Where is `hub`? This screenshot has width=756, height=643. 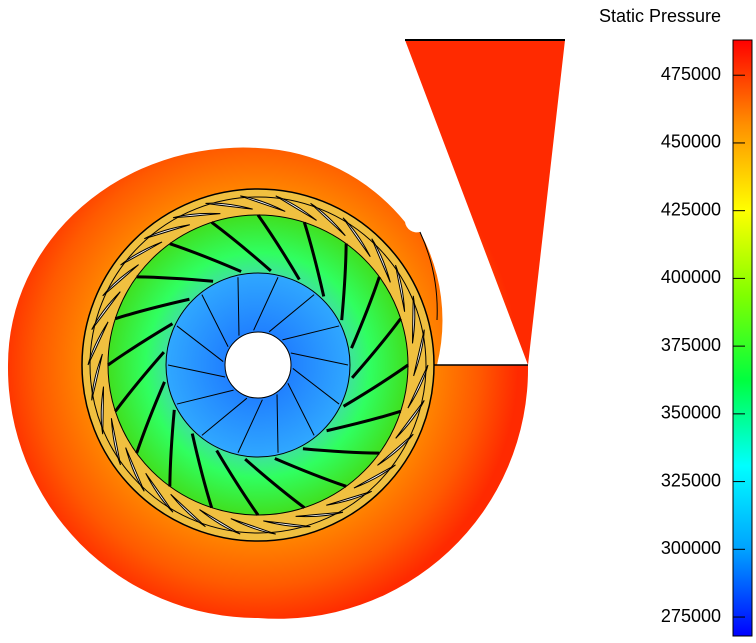 hub is located at coordinates (258, 365).